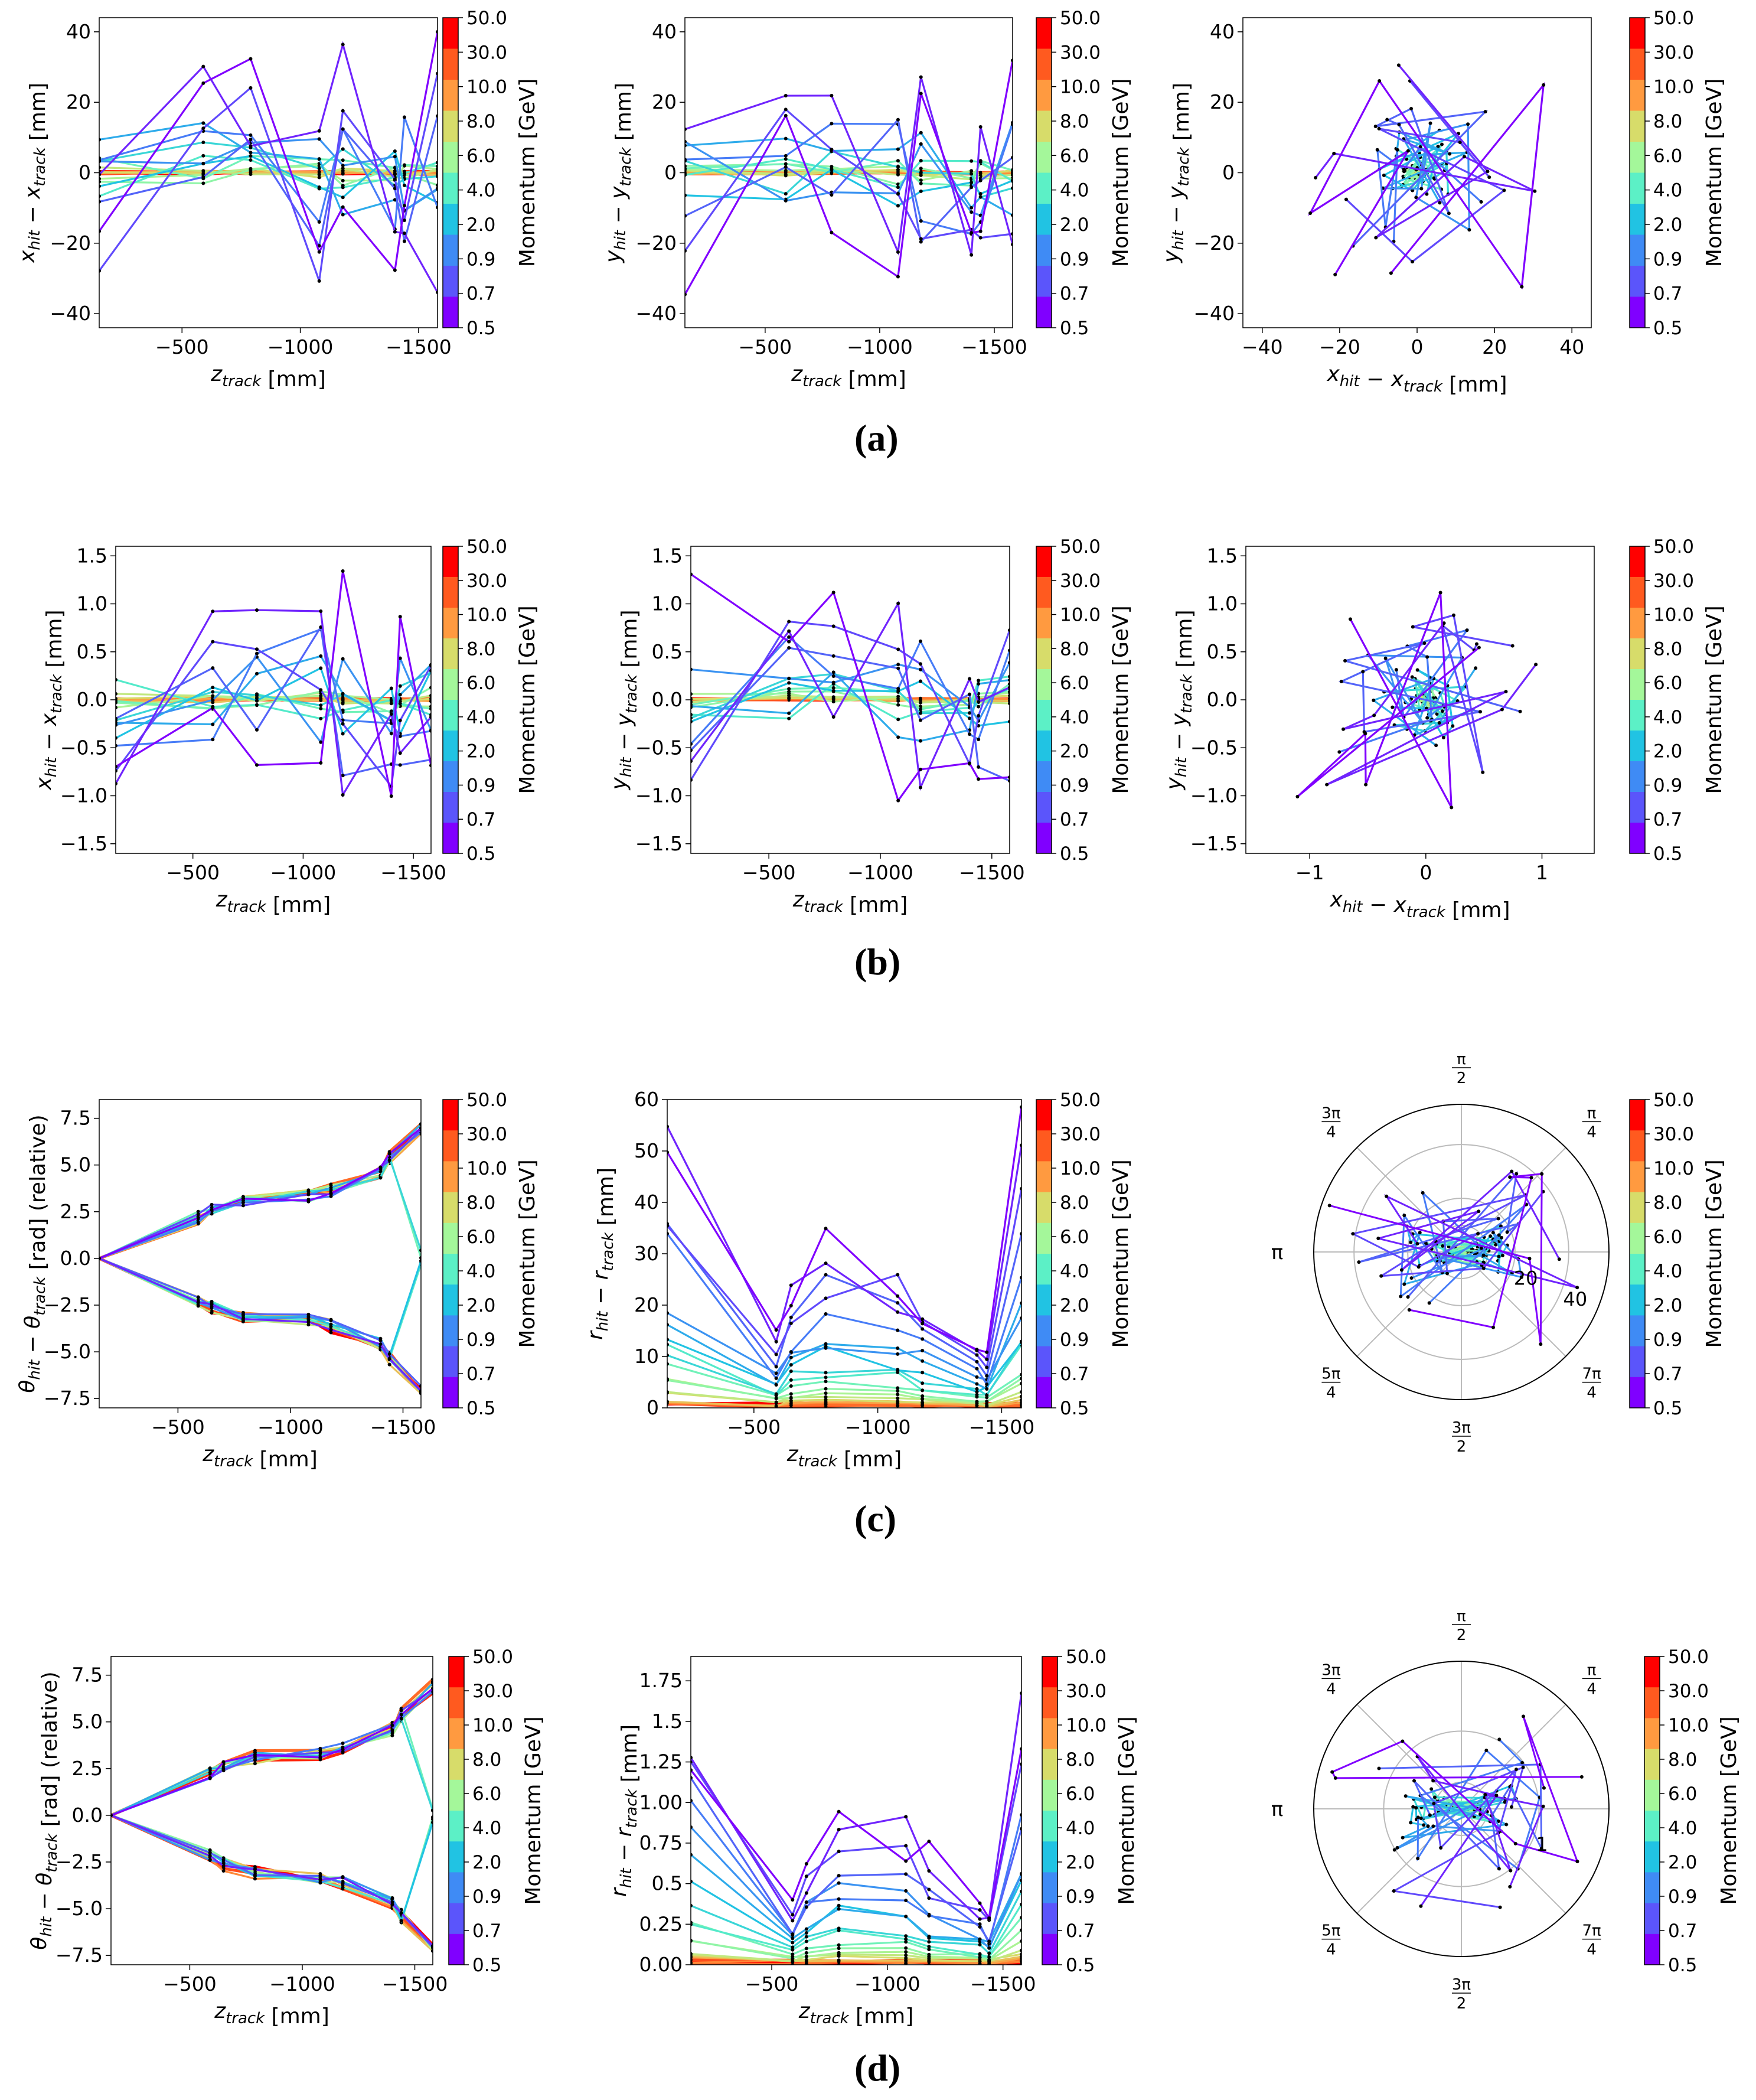 The image size is (1756, 2100). I want to click on row-d-caption: (d), so click(877, 2068).